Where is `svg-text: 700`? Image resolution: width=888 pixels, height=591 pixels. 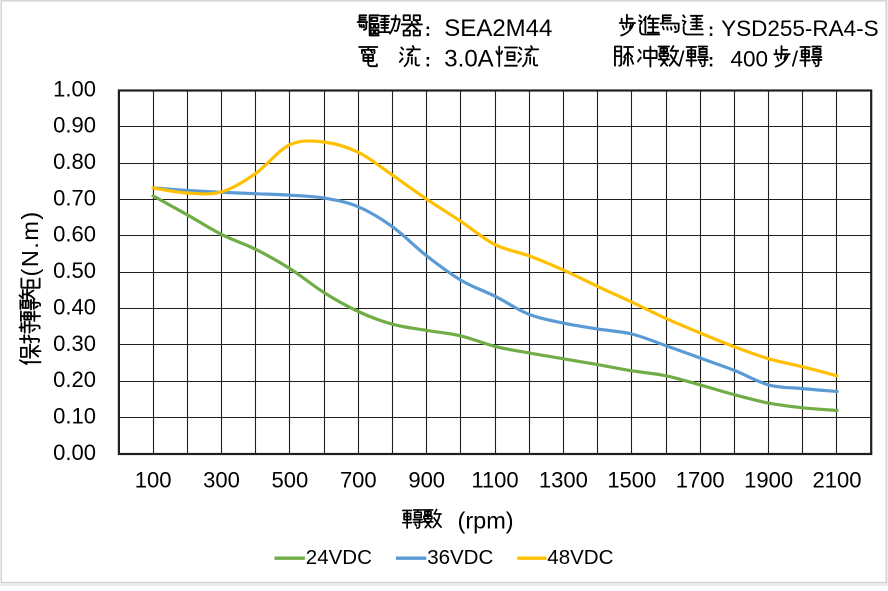 svg-text: 700 is located at coordinates (358, 479).